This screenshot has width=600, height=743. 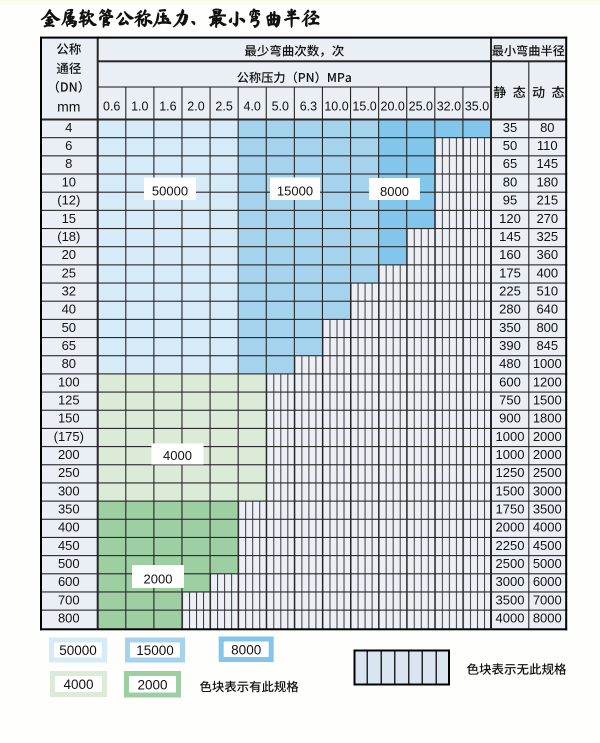 What do you see at coordinates (69, 418) in the screenshot?
I see `svg-text: 150` at bounding box center [69, 418].